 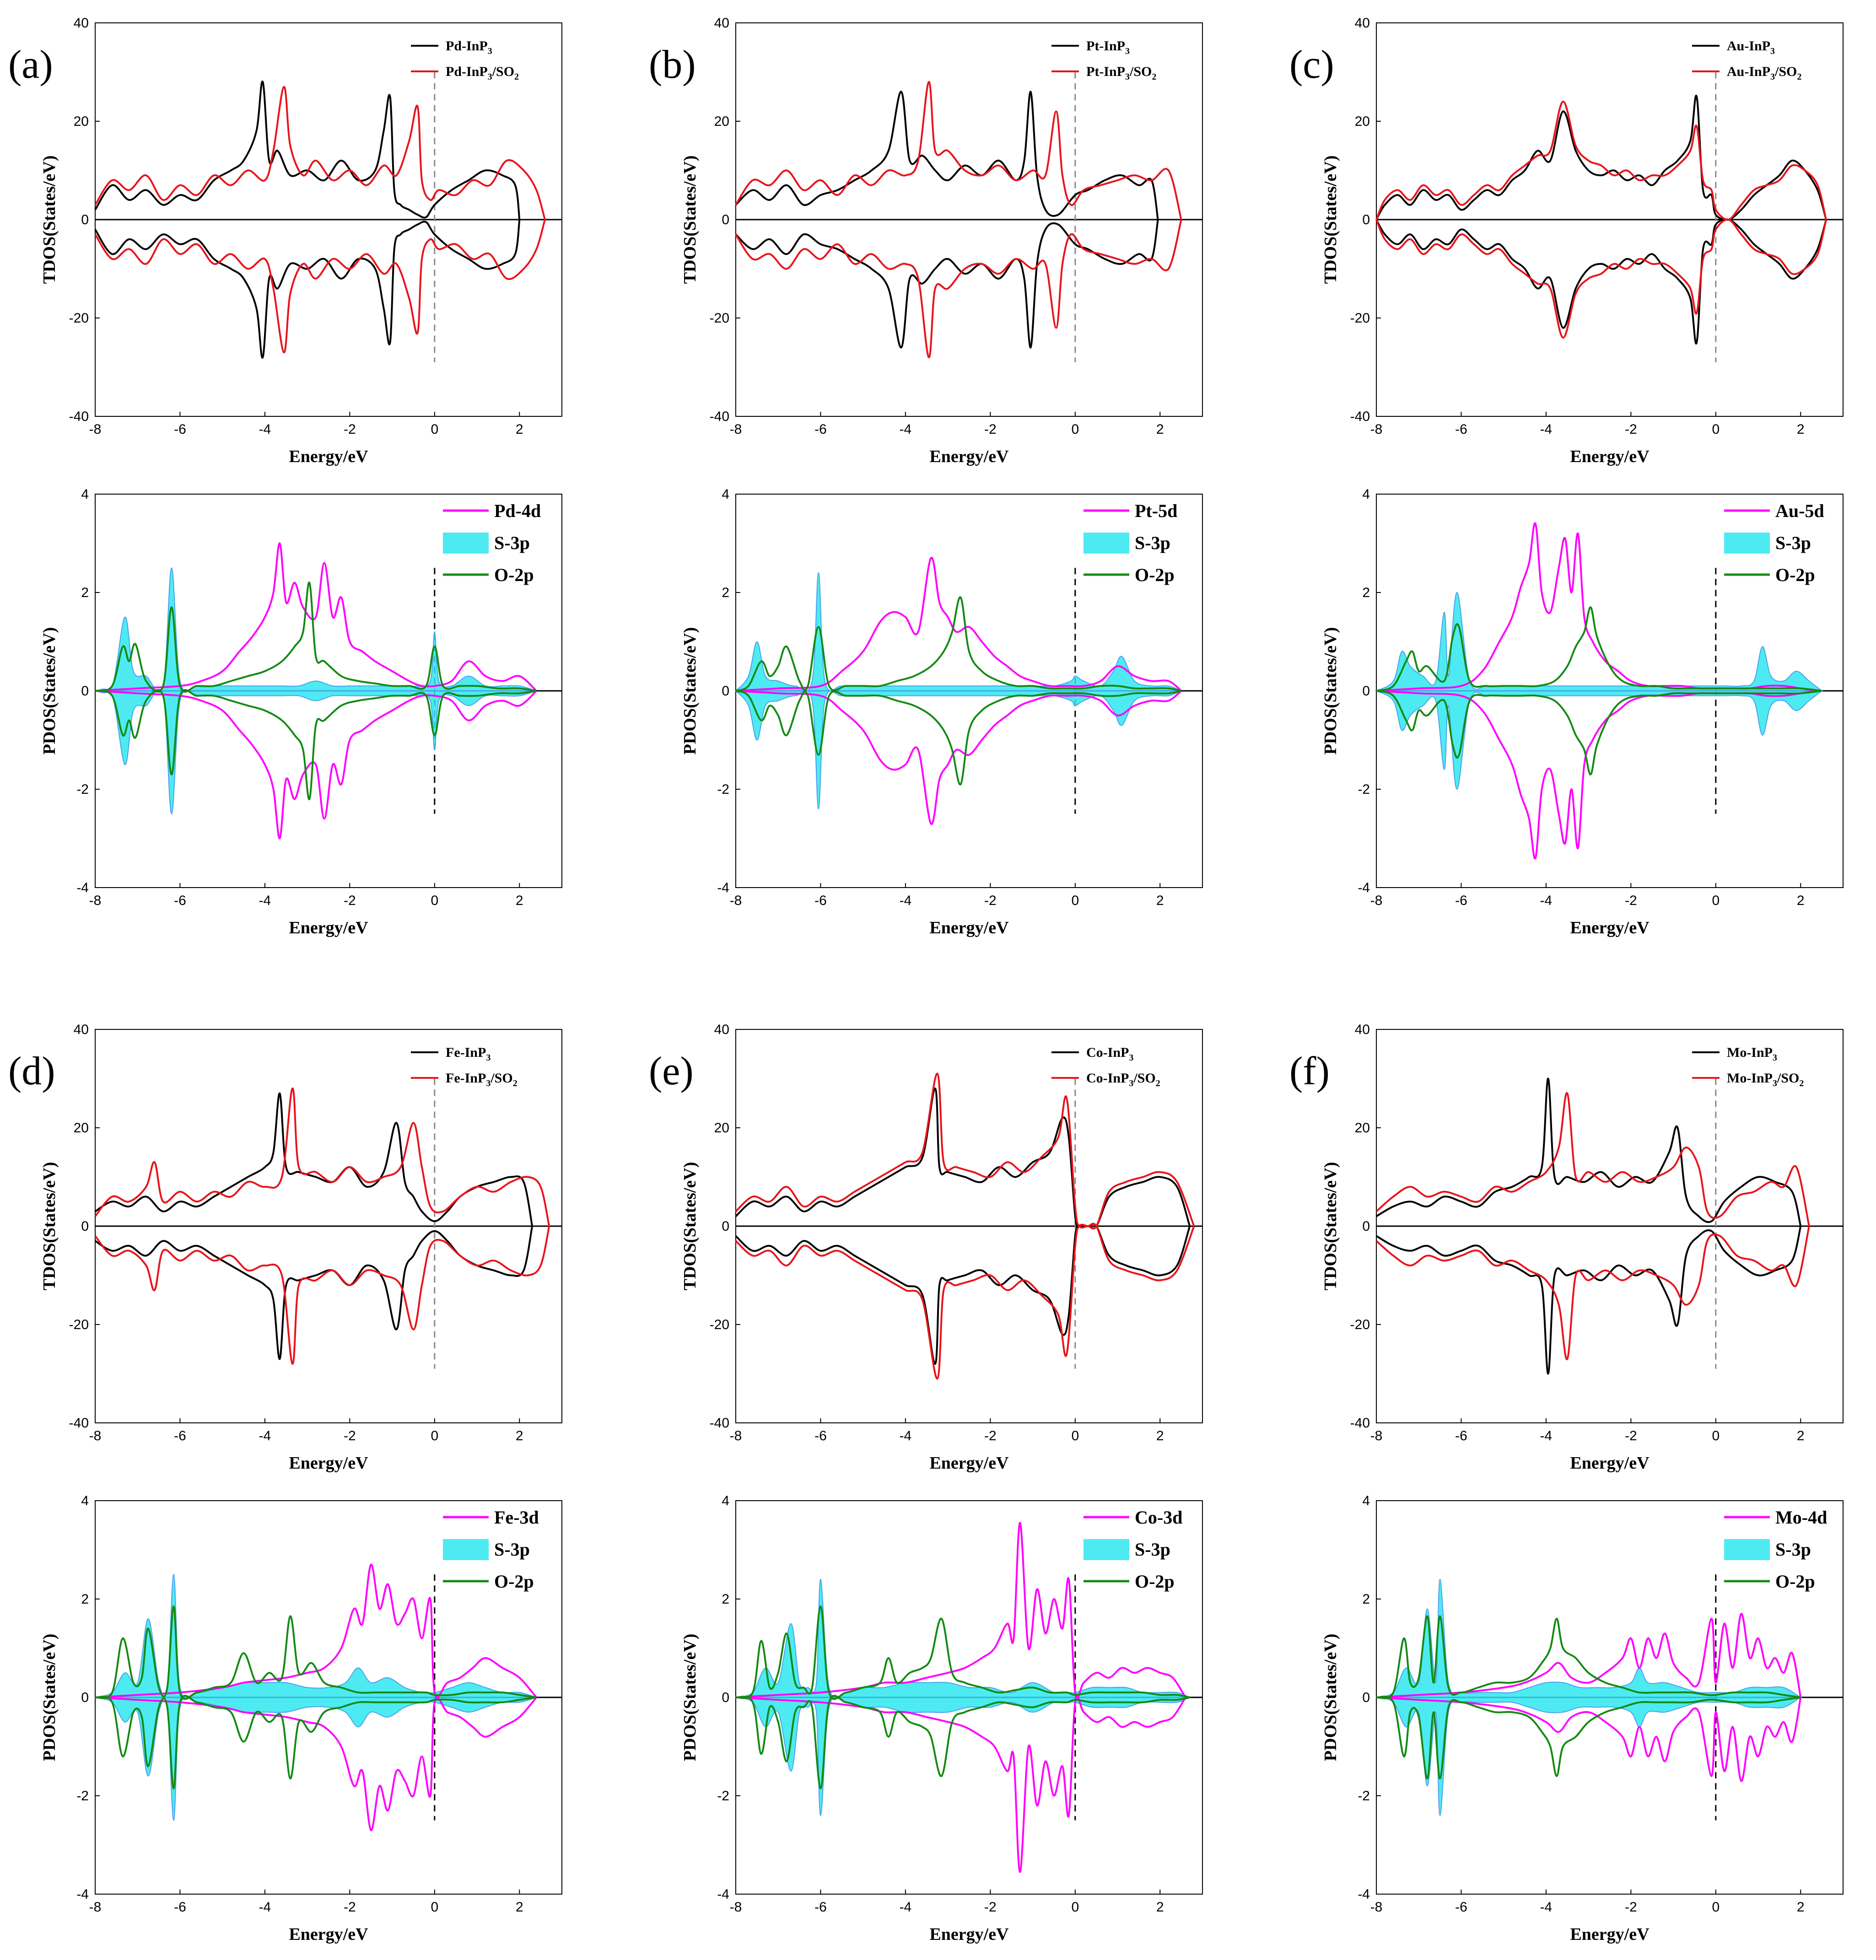 What do you see at coordinates (1800, 511) in the screenshot?
I see `legend-label: Au-5d` at bounding box center [1800, 511].